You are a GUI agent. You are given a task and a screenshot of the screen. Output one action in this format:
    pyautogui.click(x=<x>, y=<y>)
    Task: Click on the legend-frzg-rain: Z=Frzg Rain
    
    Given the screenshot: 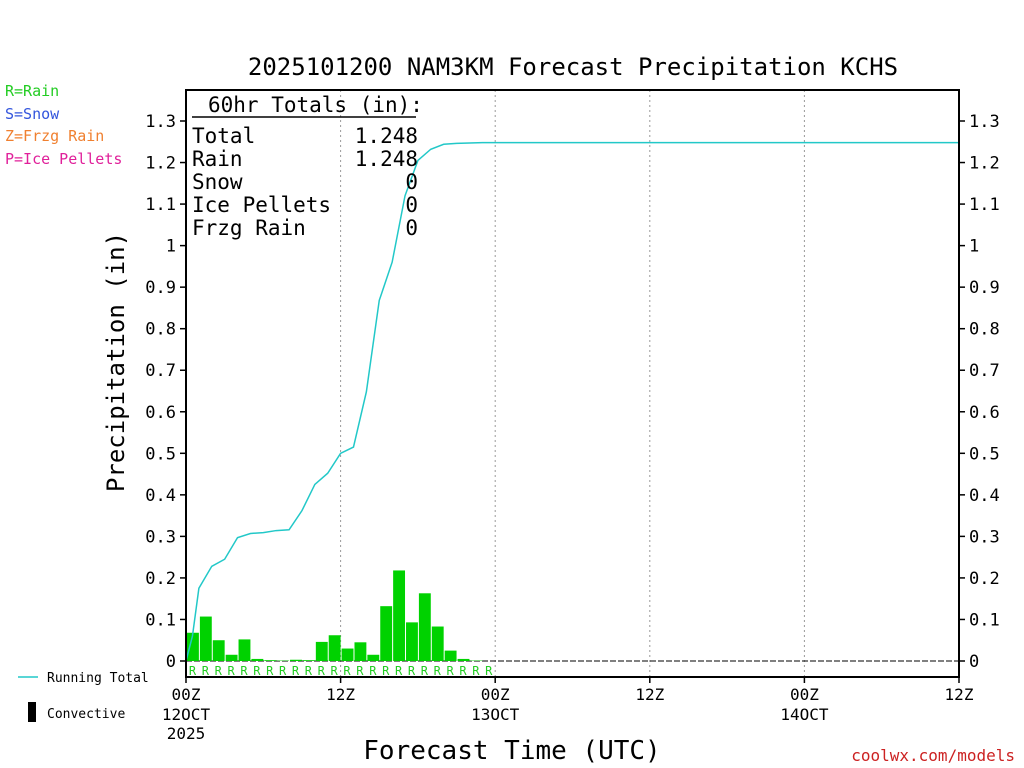 What is the action you would take?
    pyautogui.click(x=54, y=136)
    